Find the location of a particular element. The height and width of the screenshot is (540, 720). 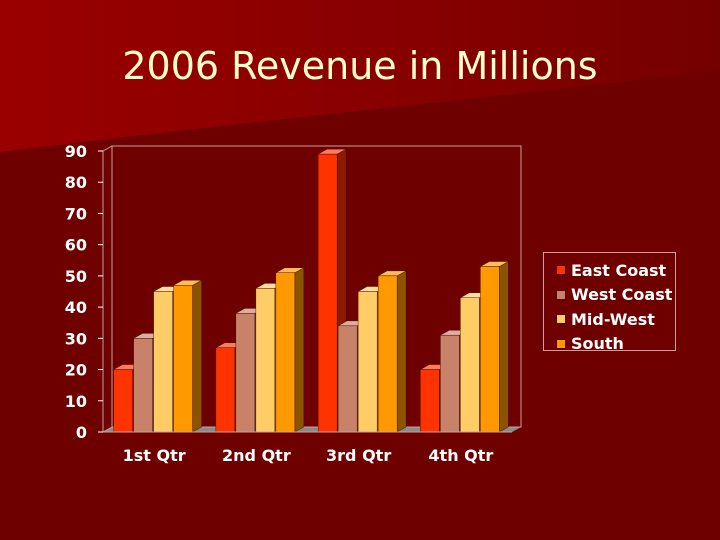

legend-item: South is located at coordinates (615, 344).